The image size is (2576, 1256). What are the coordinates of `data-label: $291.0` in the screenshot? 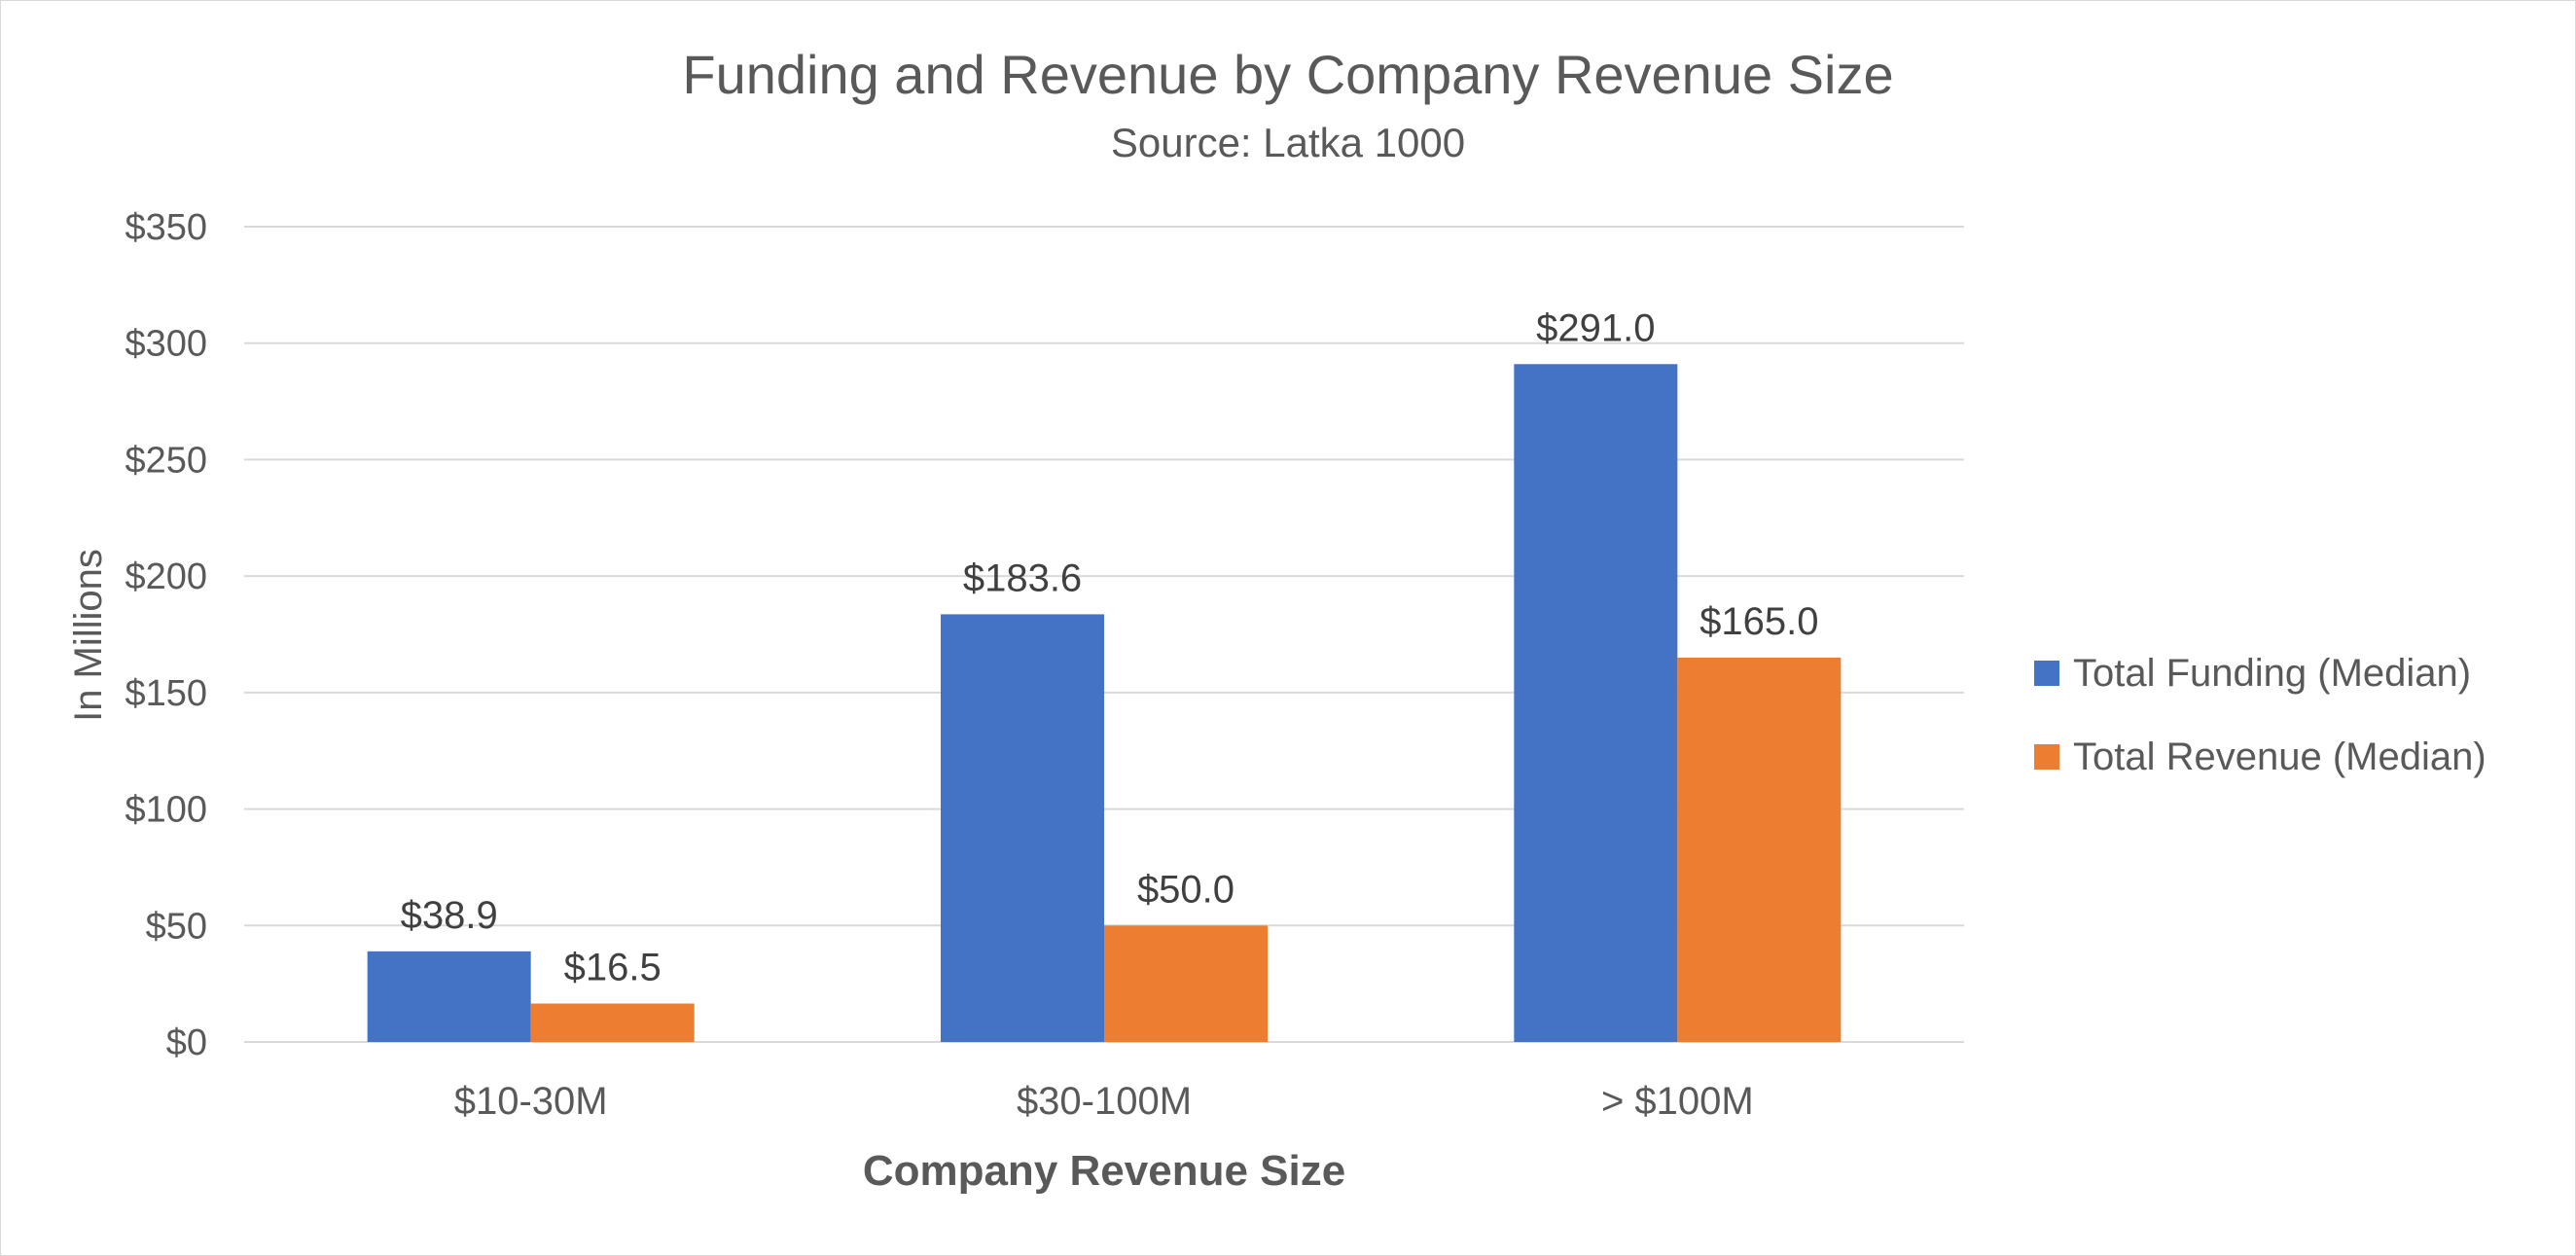 It's located at (1595, 327).